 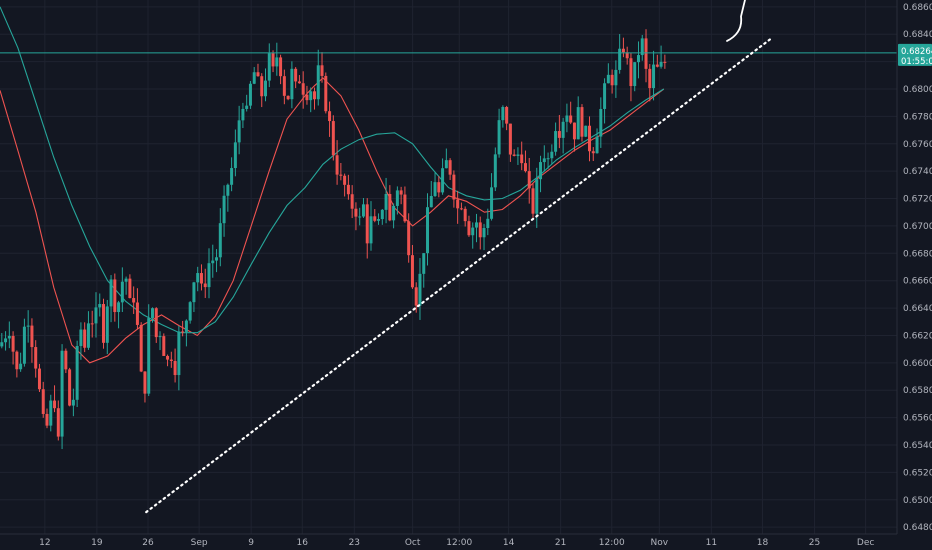 I want to click on arrow-sketch, so click(x=736, y=21).